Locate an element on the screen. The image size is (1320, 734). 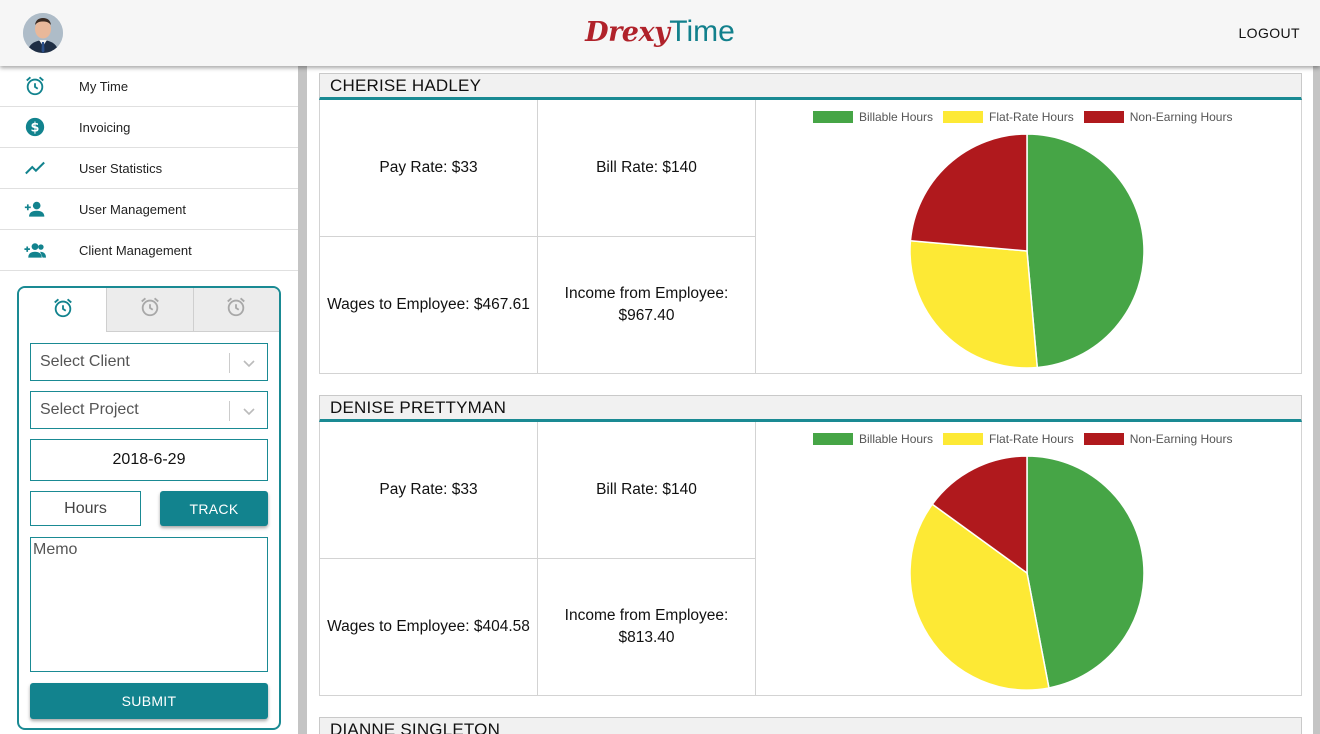
employee-name: DIANNE SINGLETON is located at coordinates (810, 725).